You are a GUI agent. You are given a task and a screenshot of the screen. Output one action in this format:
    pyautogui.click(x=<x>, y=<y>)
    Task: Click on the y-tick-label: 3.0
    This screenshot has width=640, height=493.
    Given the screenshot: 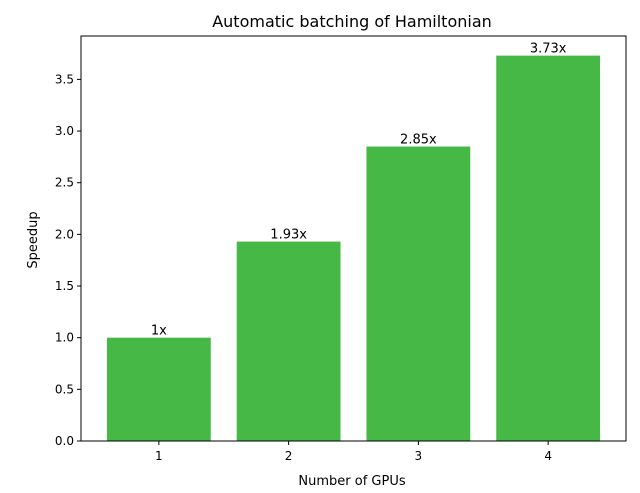 What is the action you would take?
    pyautogui.click(x=64, y=131)
    